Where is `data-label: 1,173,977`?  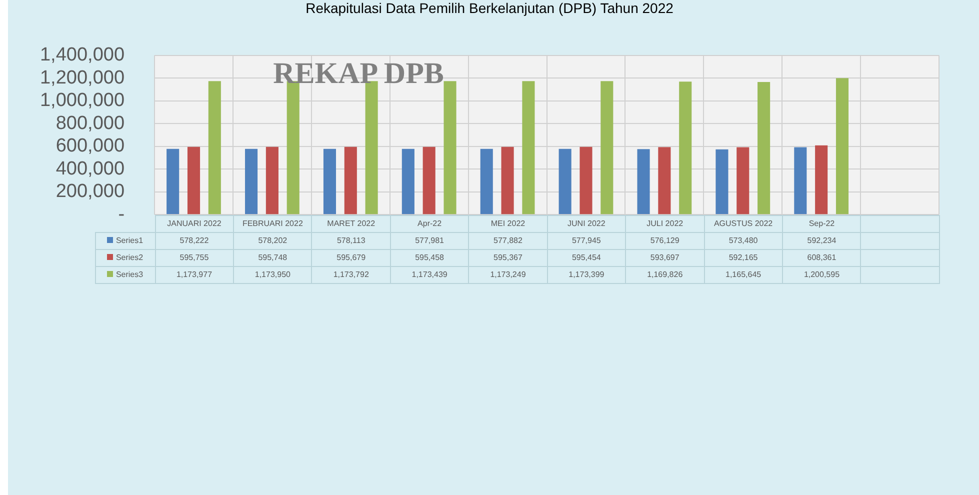 data-label: 1,173,977 is located at coordinates (194, 275).